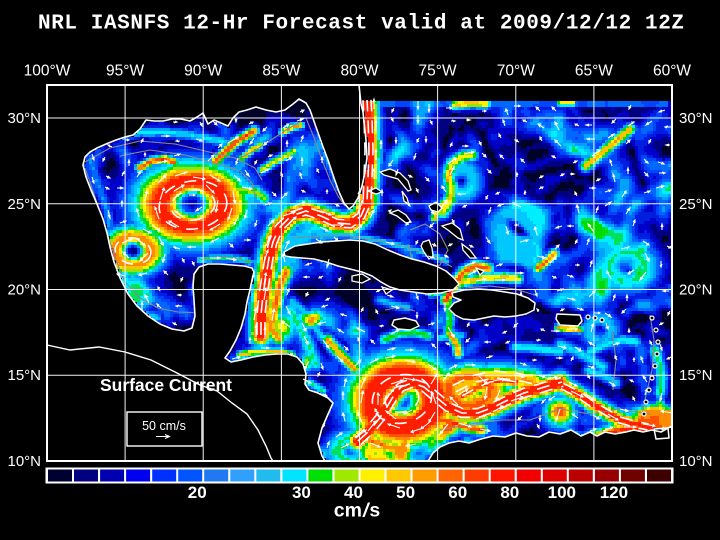  What do you see at coordinates (562, 492) in the screenshot?
I see `svg-text: 100` at bounding box center [562, 492].